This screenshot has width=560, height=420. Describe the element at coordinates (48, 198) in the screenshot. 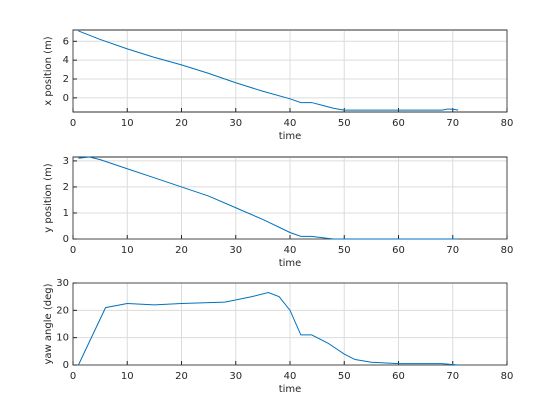

I see `y-axis-label: y position (m)` at that location.